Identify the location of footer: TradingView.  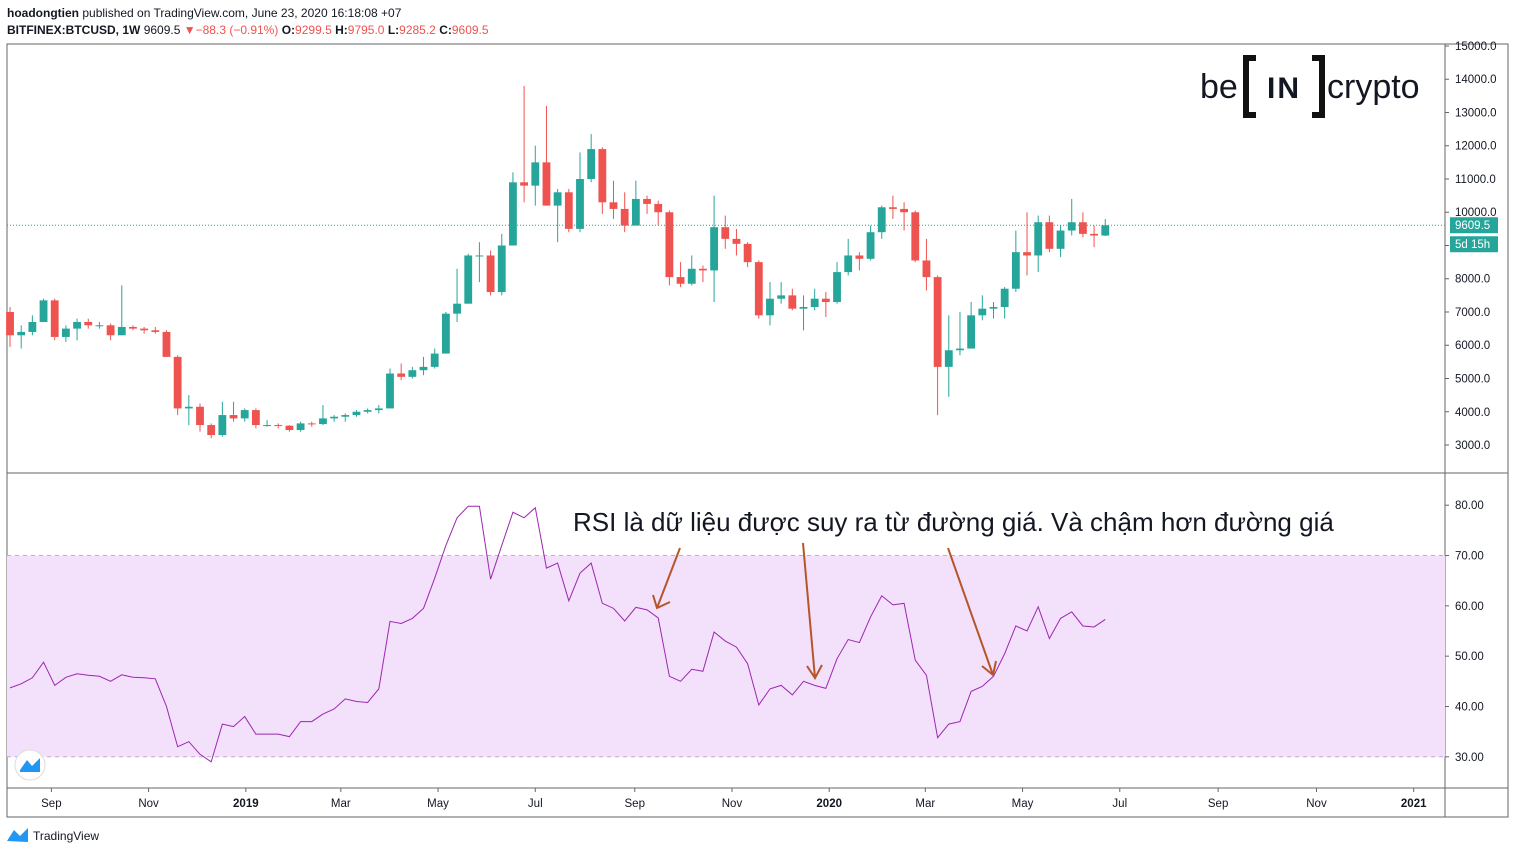
(66, 836).